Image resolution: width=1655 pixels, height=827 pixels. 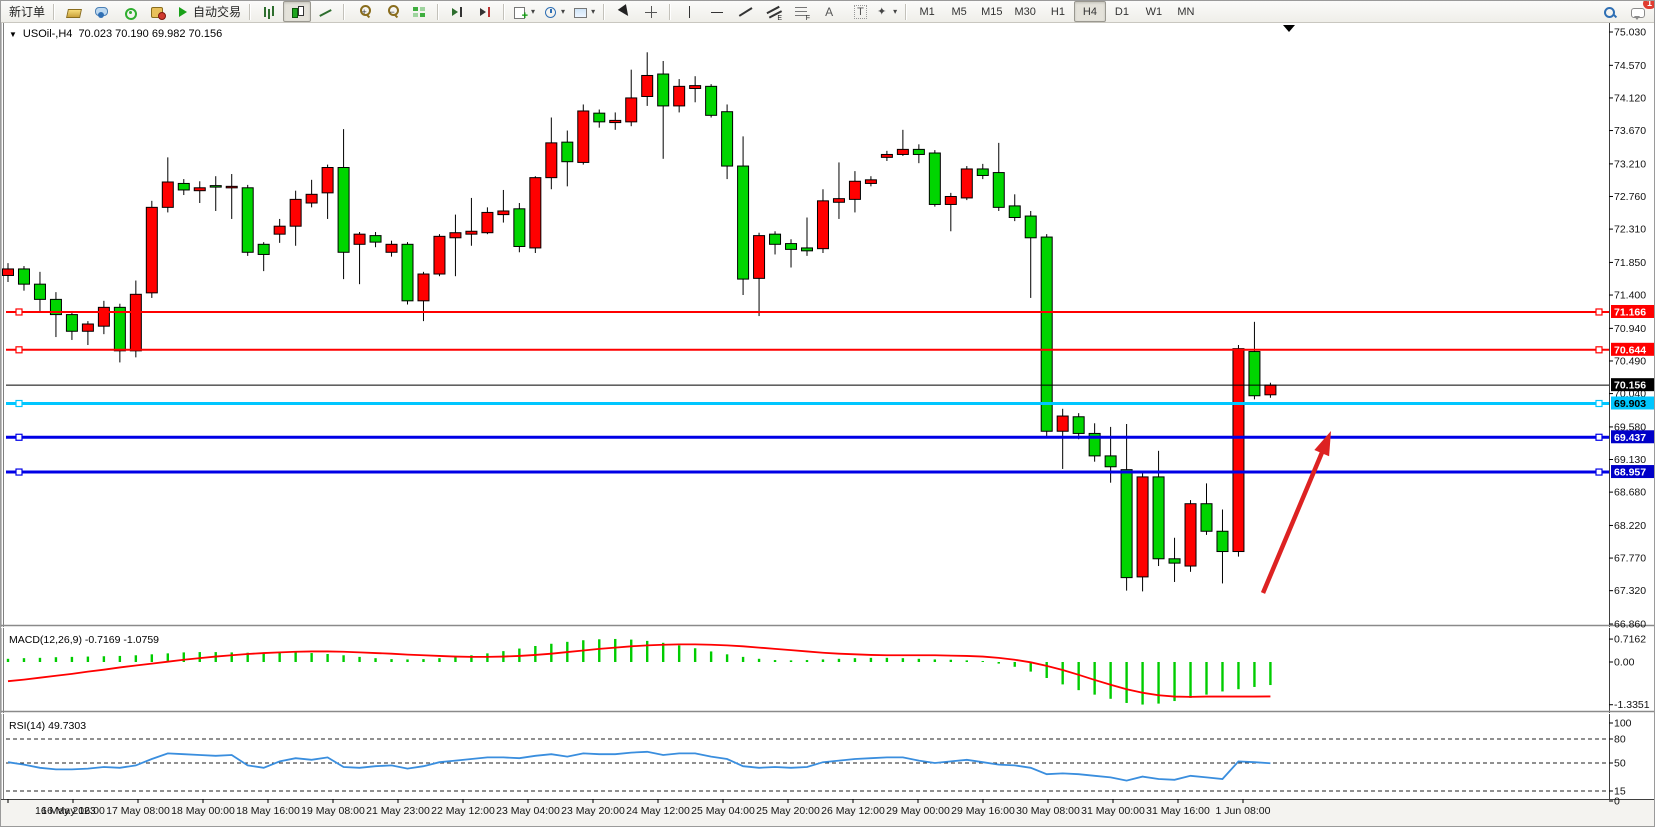 I want to click on periods-icon, so click(x=550, y=12).